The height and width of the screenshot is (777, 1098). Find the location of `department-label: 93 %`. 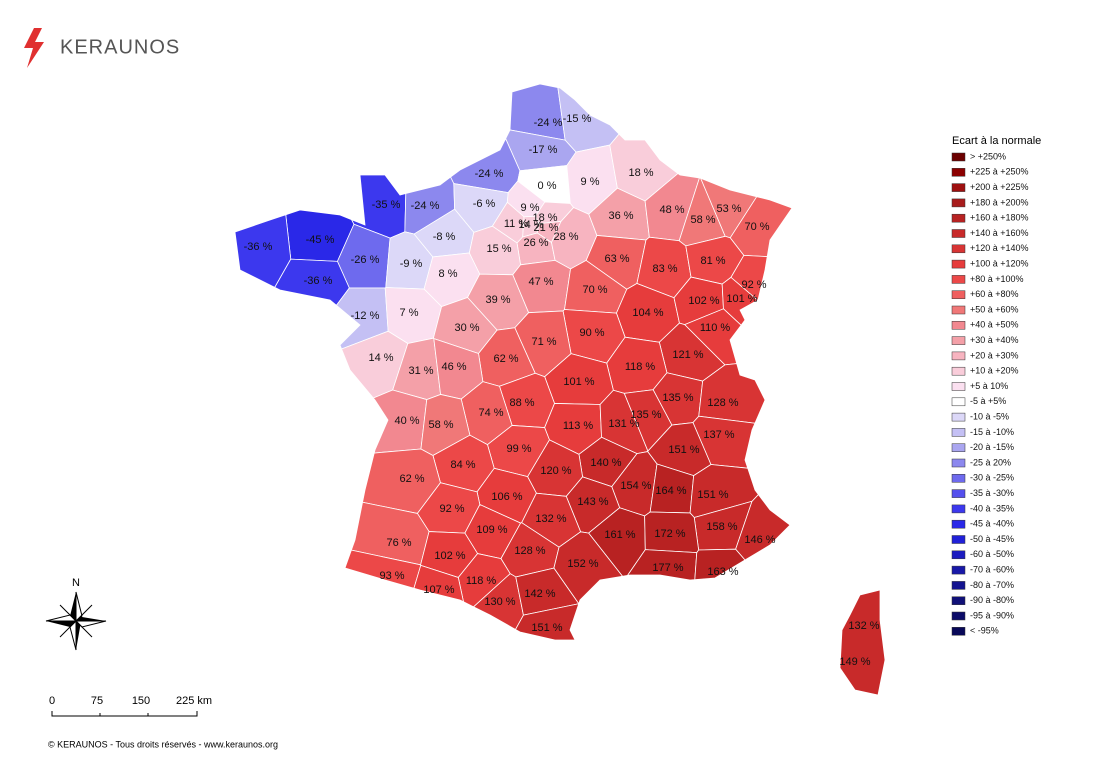

department-label: 93 % is located at coordinates (391, 576).